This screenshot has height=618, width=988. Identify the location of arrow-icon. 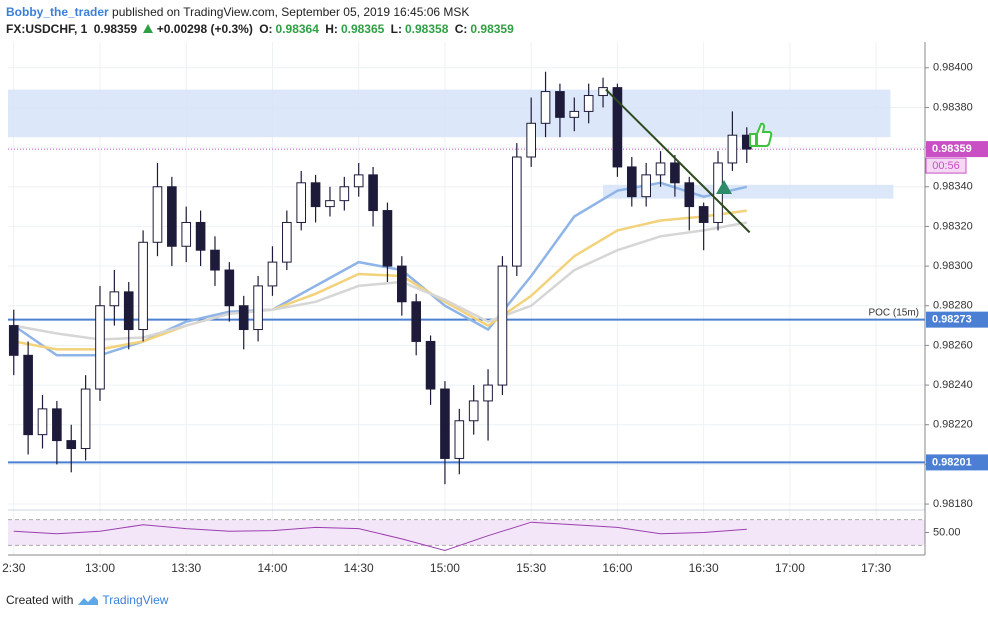
(724, 187).